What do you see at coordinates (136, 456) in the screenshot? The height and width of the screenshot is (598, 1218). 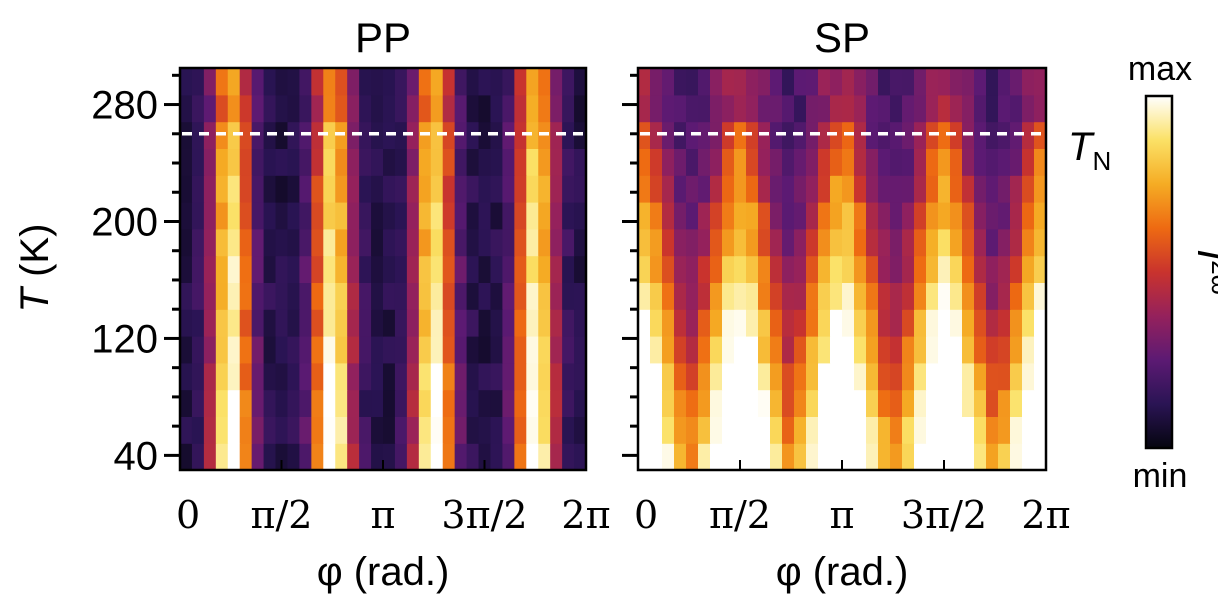 I see `pp-y-tick-label: 40` at bounding box center [136, 456].